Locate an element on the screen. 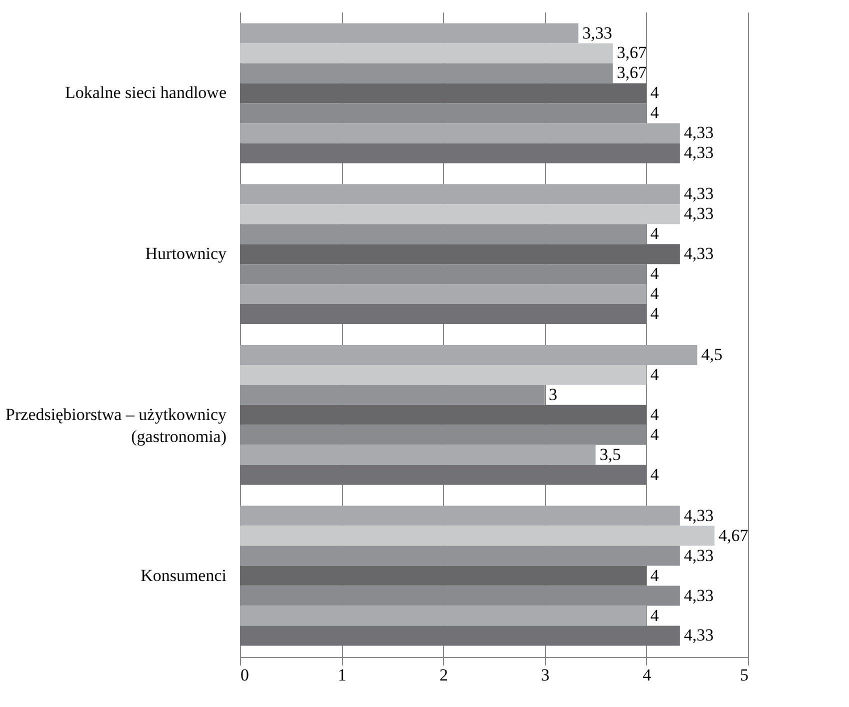  x-tick-label: 4 is located at coordinates (647, 675).